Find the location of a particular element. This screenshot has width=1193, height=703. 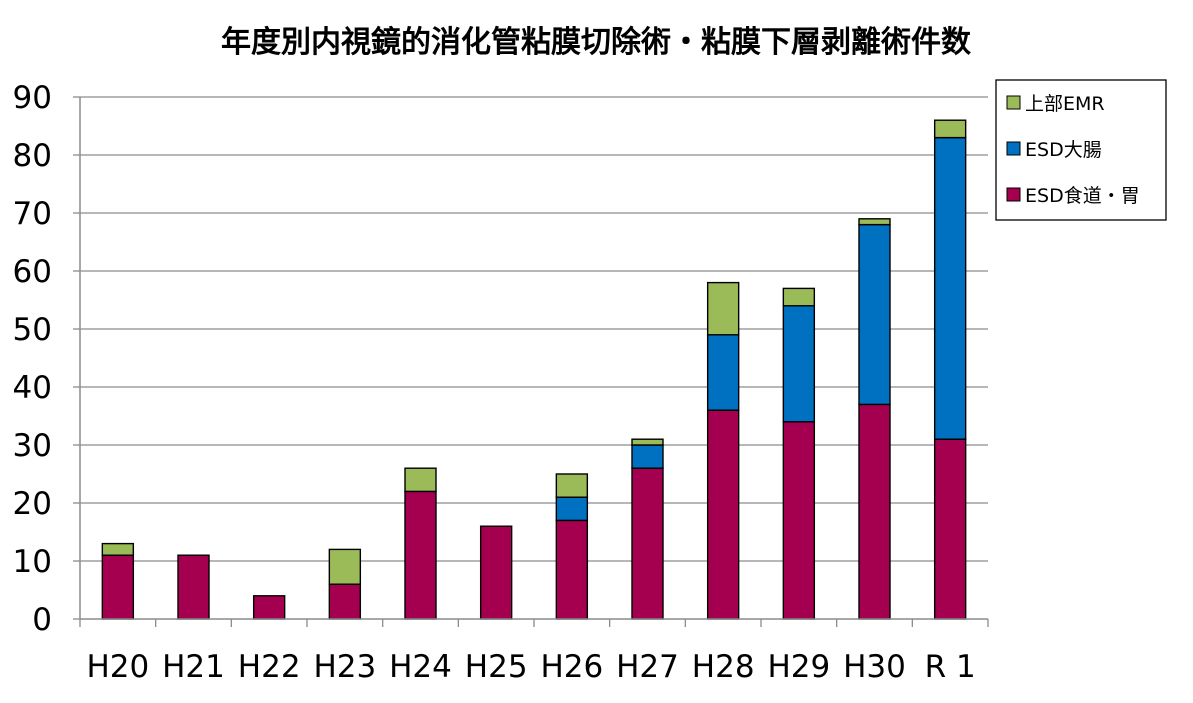

y-axis-ticks: 0 10 20 30 40 50 60 70 80 90 is located at coordinates (46, 359).